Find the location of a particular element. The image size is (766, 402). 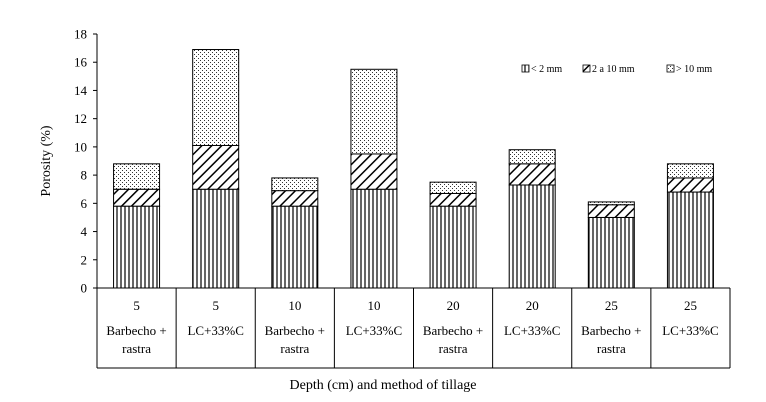

x-axis-title: Depth (cm) and method of tillage is located at coordinates (383, 385).